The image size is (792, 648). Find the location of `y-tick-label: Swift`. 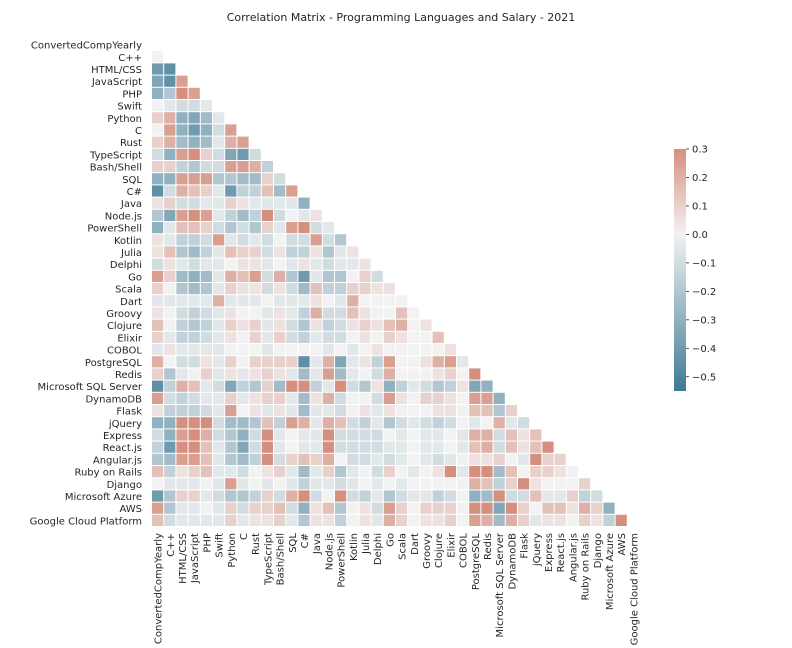

y-tick-label: Swift is located at coordinates (129, 107).